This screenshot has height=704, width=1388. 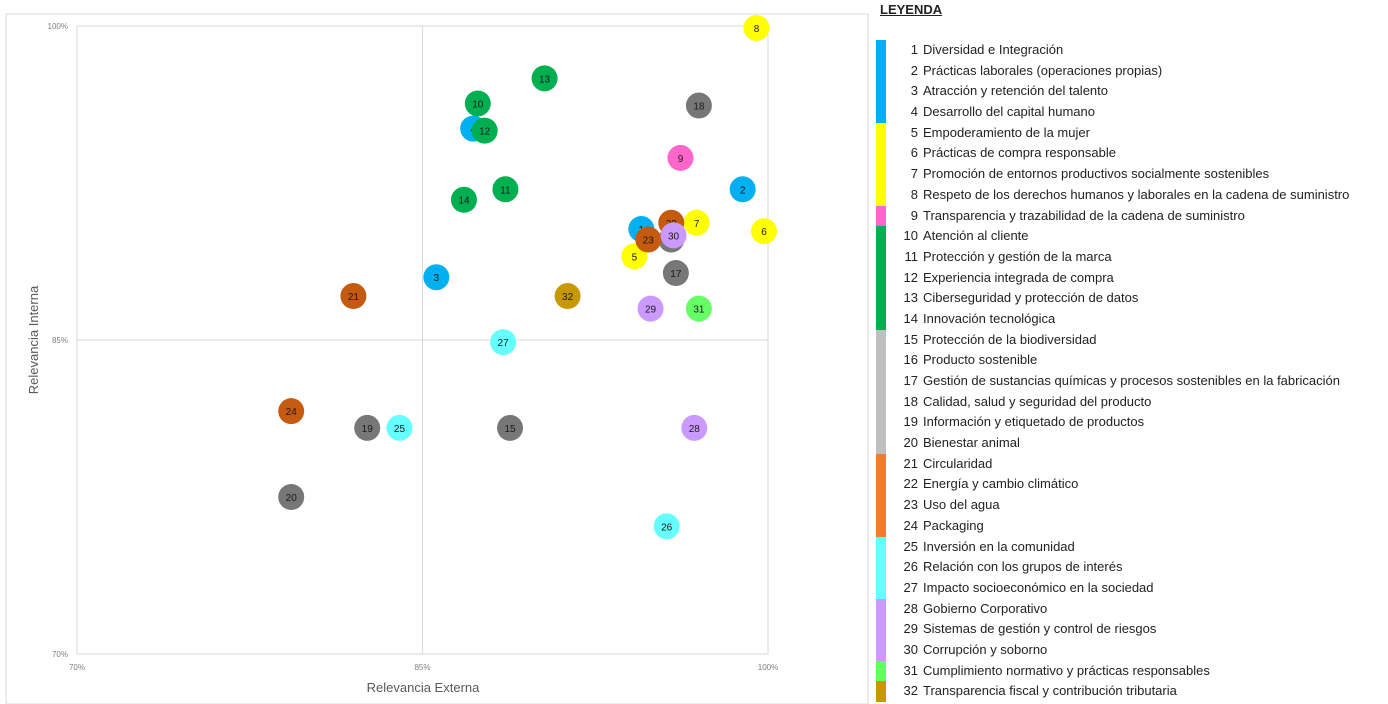 I want to click on point-label: 12, so click(x=485, y=132).